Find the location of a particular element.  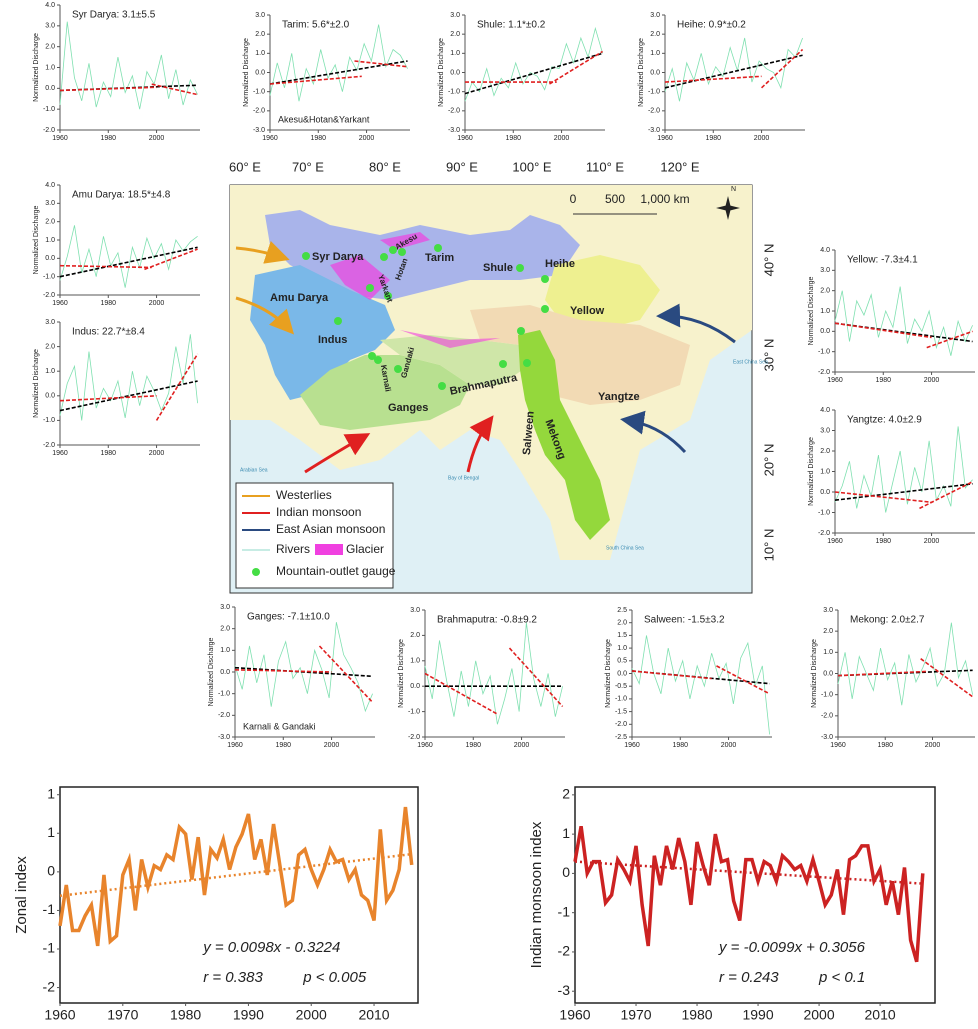

lat-label: 30° N is located at coordinates (768, 355).